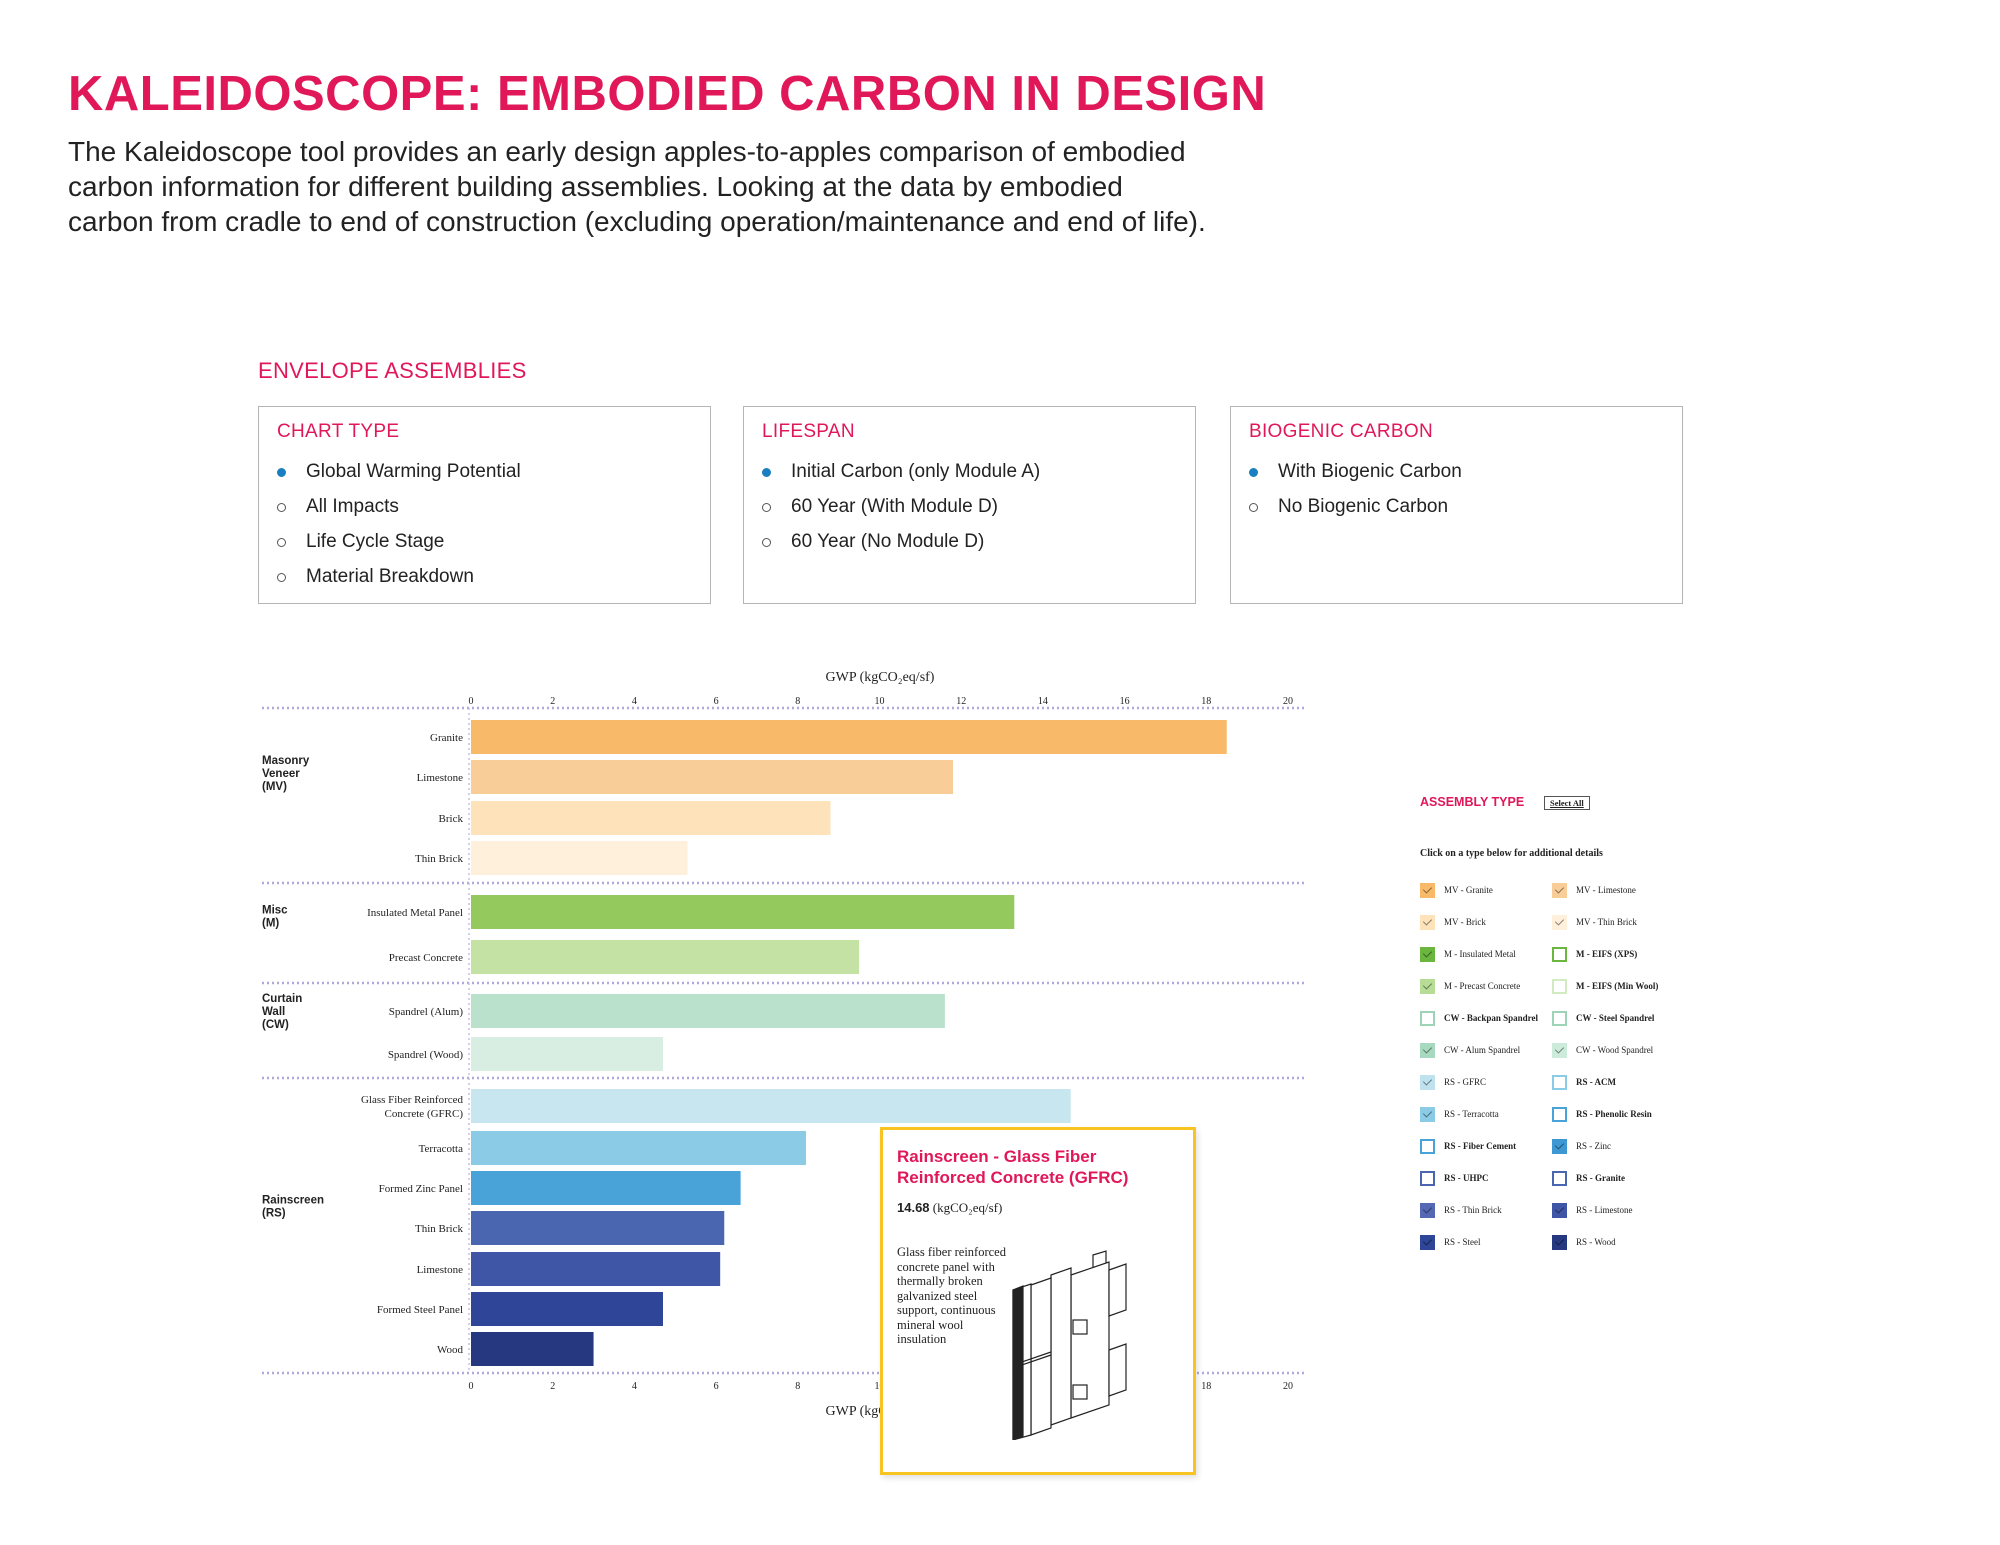 The width and height of the screenshot is (2000, 1545). What do you see at coordinates (634, 1386) in the screenshot?
I see `x-tick-label-bottom: 4` at bounding box center [634, 1386].